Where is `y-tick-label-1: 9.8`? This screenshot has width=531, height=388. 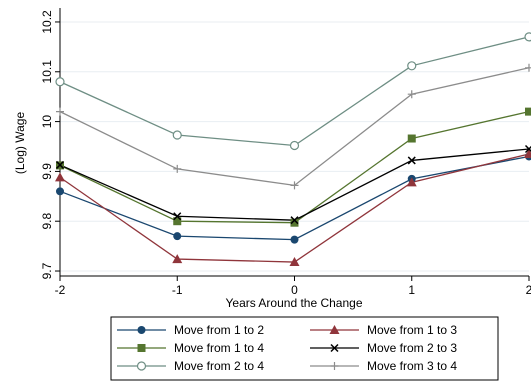
y-tick-label-1: 9.8 is located at coordinates (47, 221).